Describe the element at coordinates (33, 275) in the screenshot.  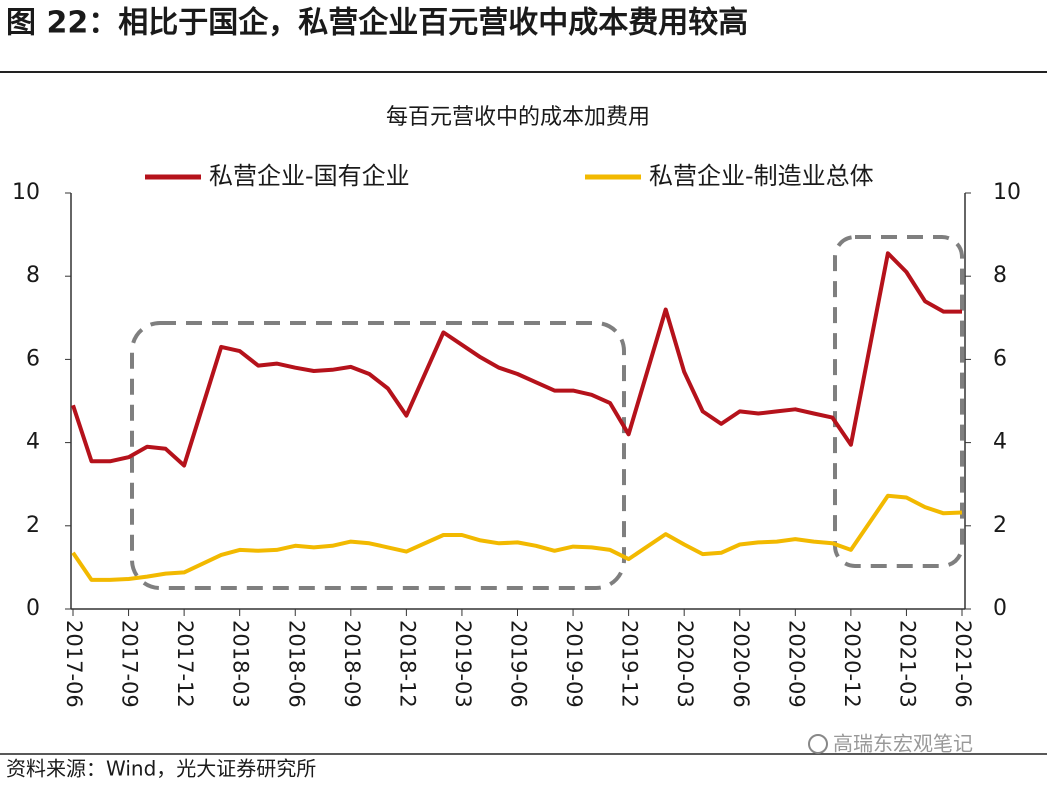
I see `y-tick-label: 8` at that location.